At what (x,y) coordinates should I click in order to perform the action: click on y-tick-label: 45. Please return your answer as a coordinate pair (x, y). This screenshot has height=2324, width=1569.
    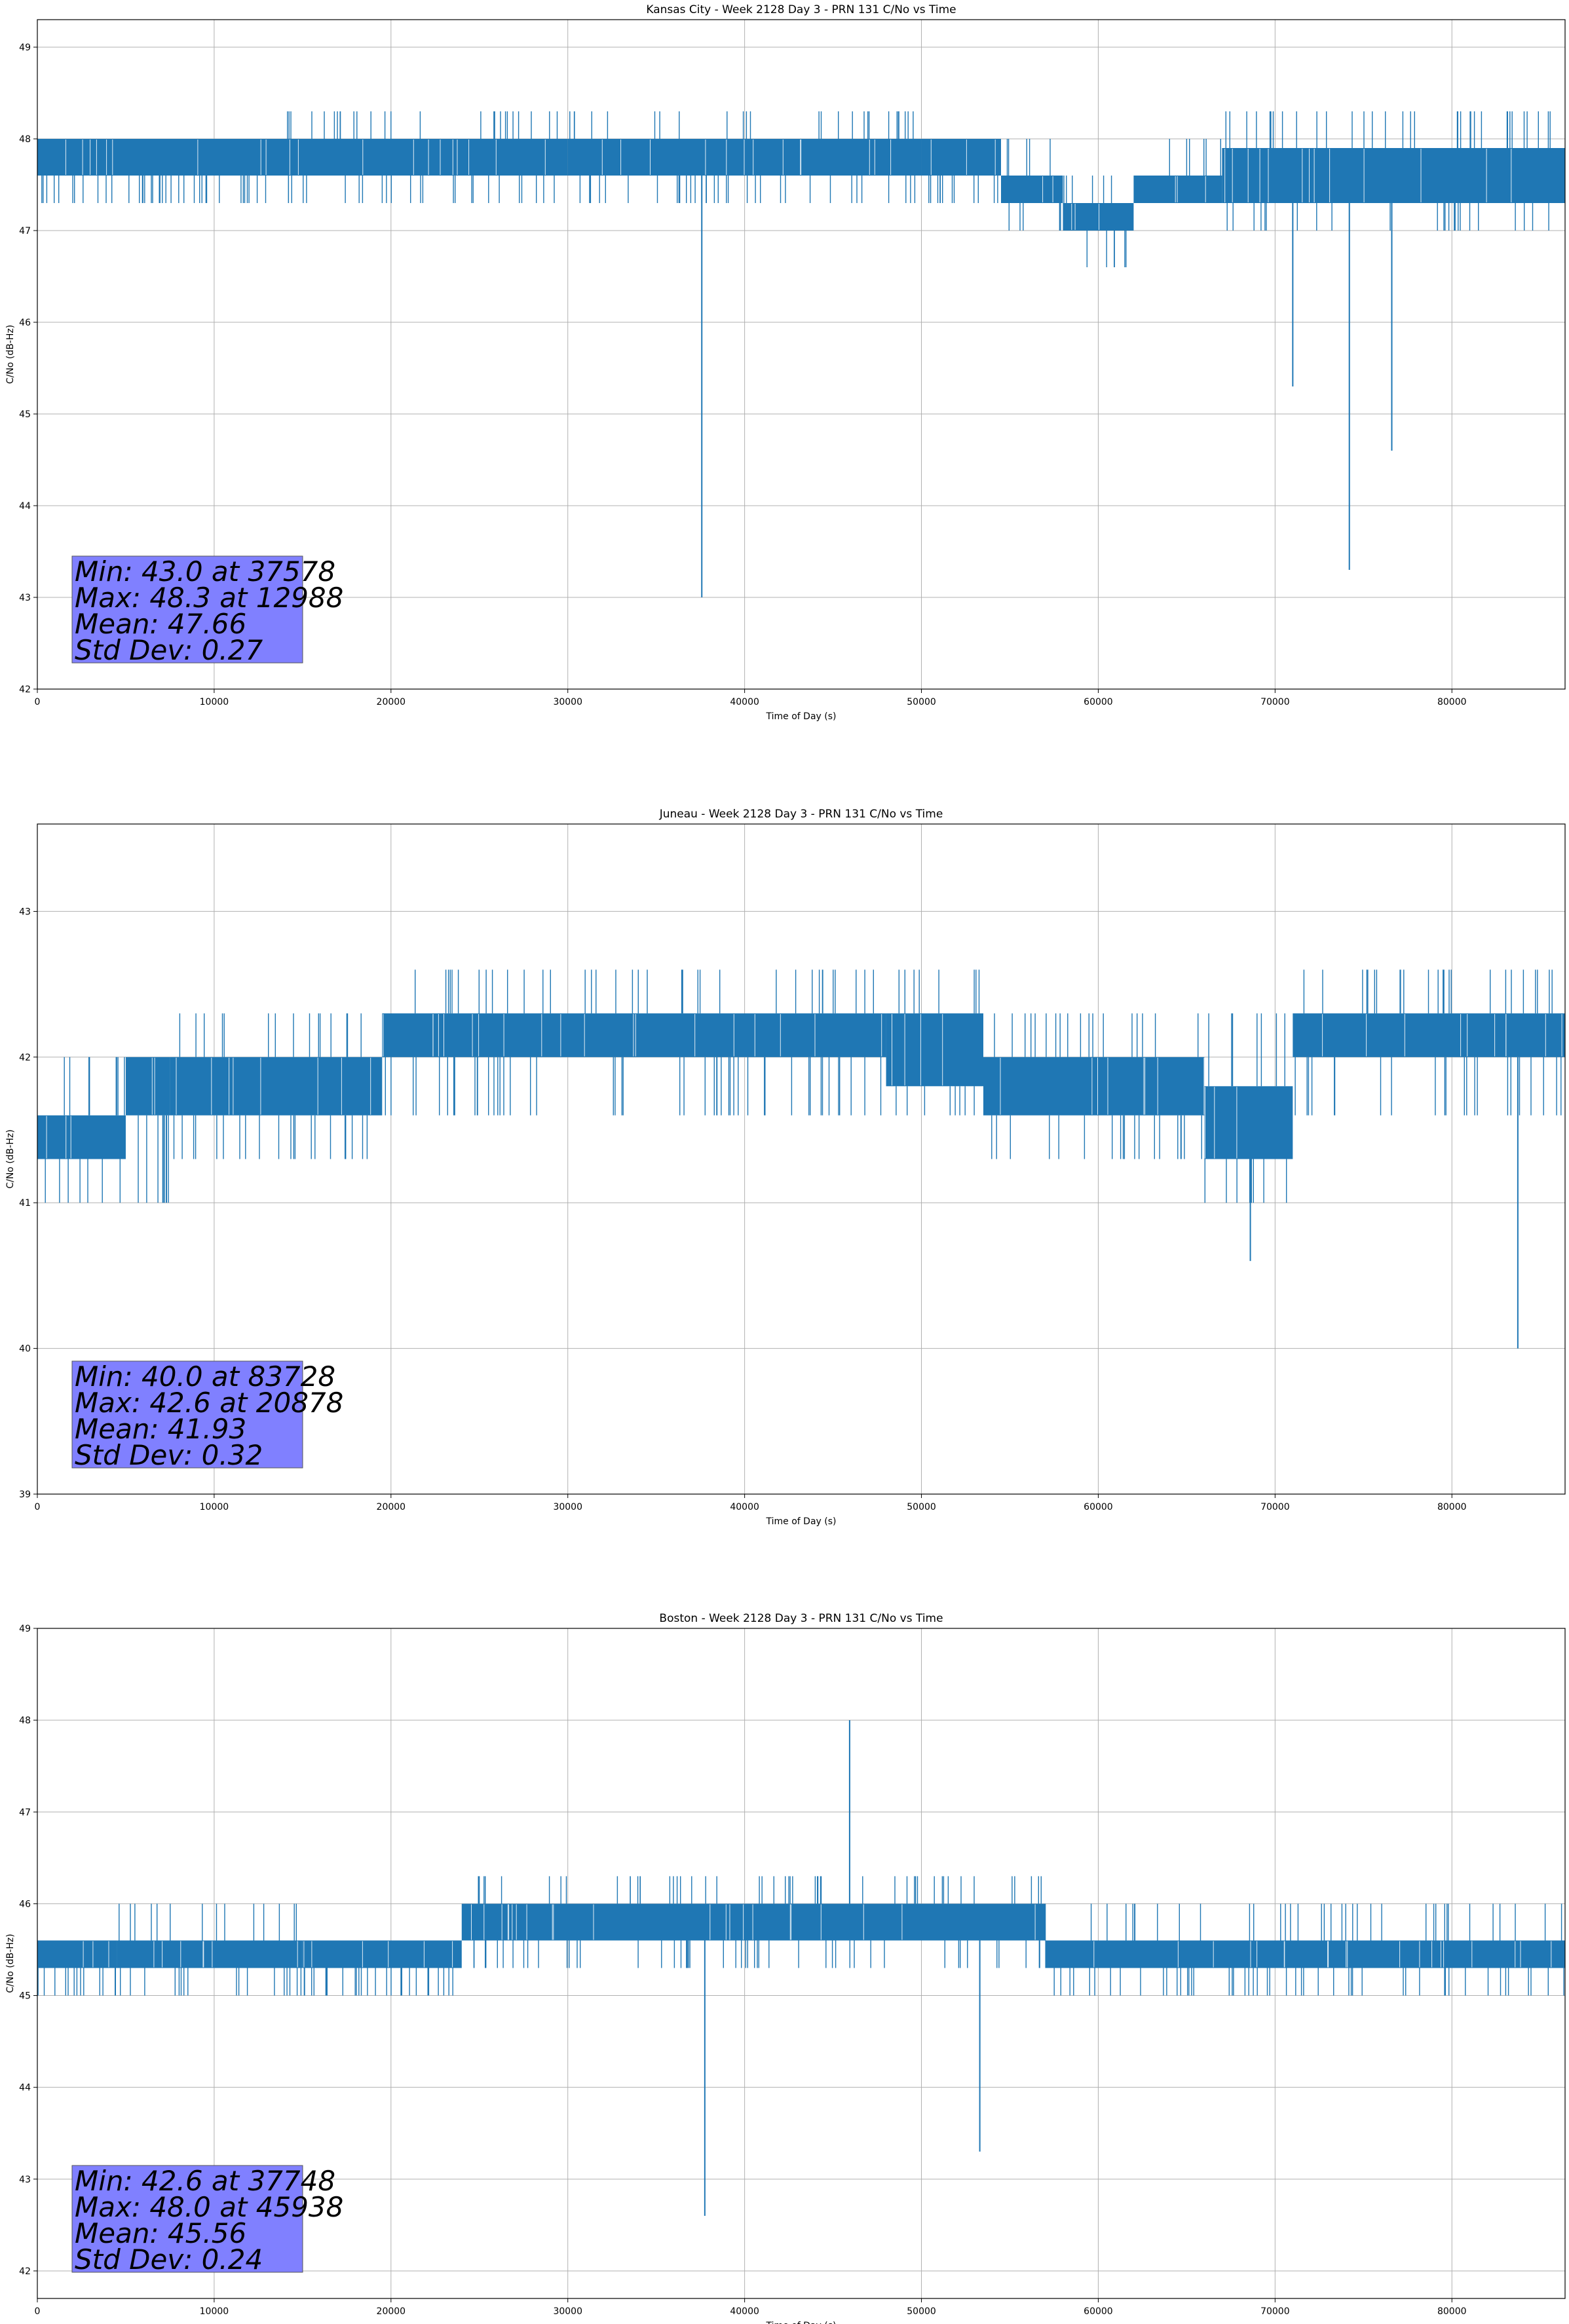
    Looking at the image, I should click on (25, 414).